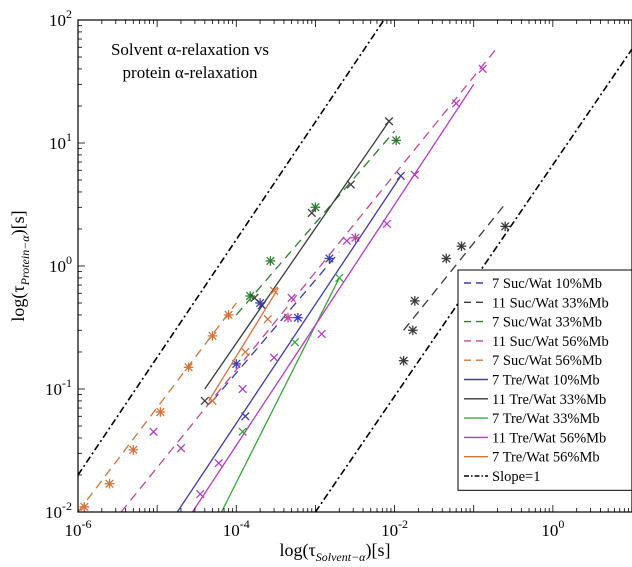 This screenshot has height=567, width=632. I want to click on annotation-line: Solvent α-relaxation vs, so click(190, 49).